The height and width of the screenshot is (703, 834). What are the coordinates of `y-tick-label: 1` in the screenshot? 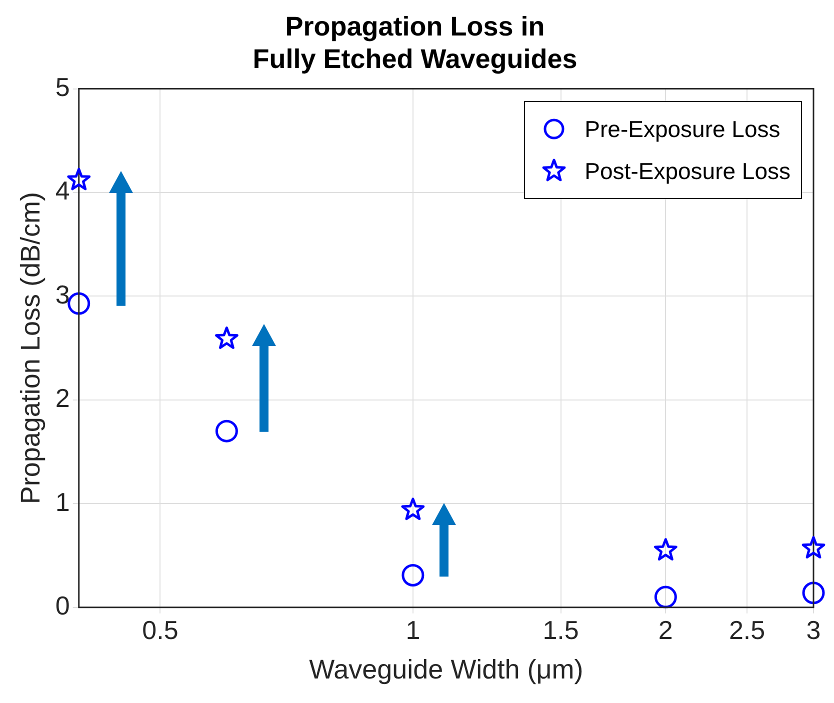 It's located at (62, 501).